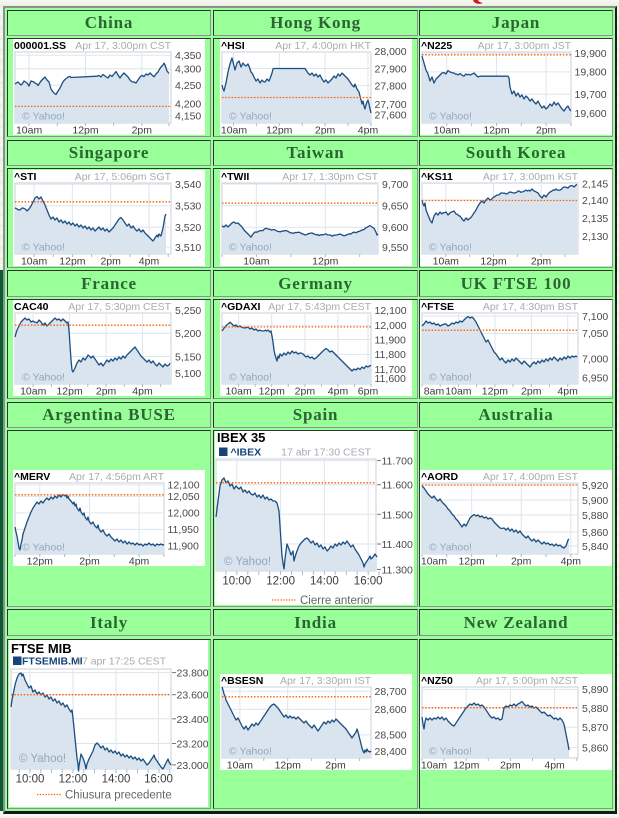 Image resolution: width=619 pixels, height=818 pixels. Describe the element at coordinates (188, 117) in the screenshot. I see `svg-text: 4,150` at that location.